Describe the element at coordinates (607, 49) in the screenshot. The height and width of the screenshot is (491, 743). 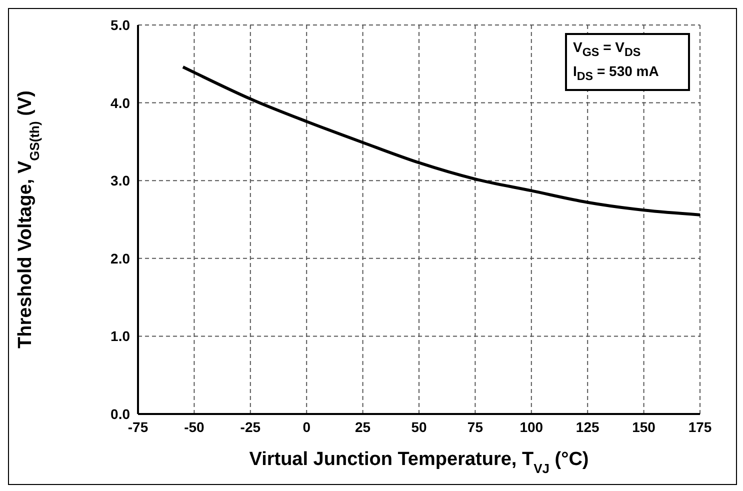
I see `annotation: V$_{GS}$ = V$_{DS}$` at that location.